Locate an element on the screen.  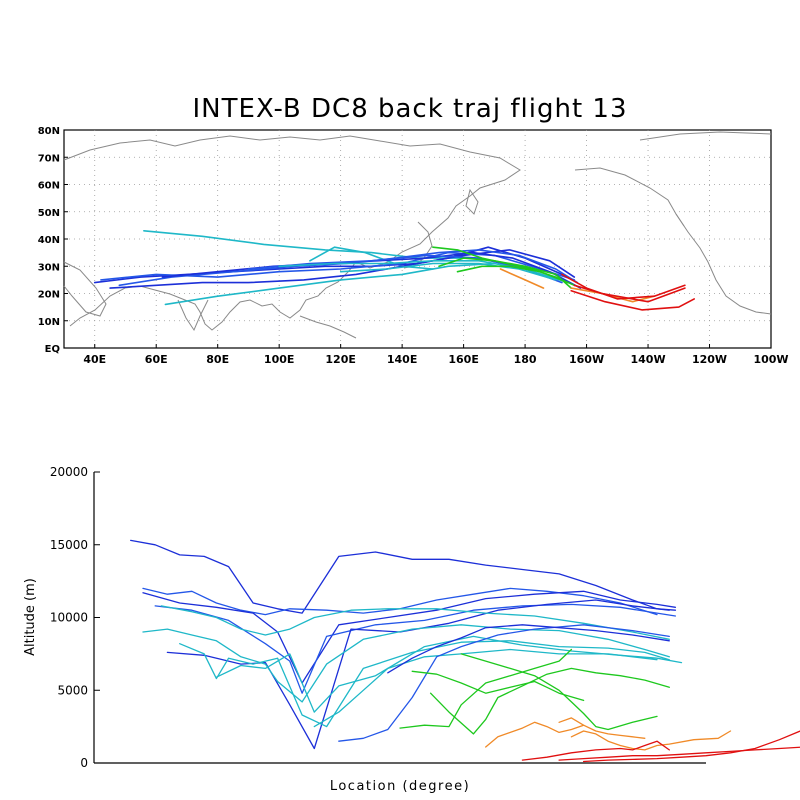
map-x-tick-label: 160W is located at coordinates (586, 359).